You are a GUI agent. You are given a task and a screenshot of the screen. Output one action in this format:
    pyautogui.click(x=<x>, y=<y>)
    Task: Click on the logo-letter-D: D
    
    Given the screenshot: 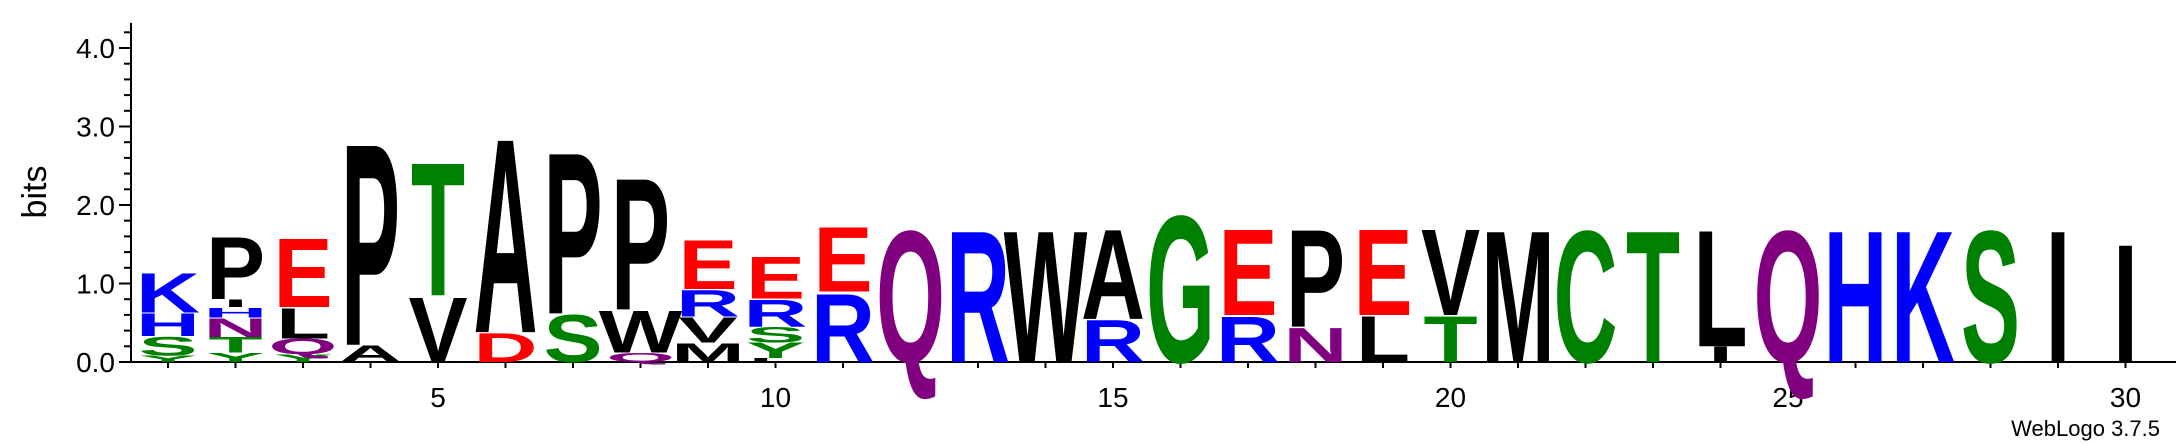 What is the action you would take?
    pyautogui.click(x=506, y=347)
    